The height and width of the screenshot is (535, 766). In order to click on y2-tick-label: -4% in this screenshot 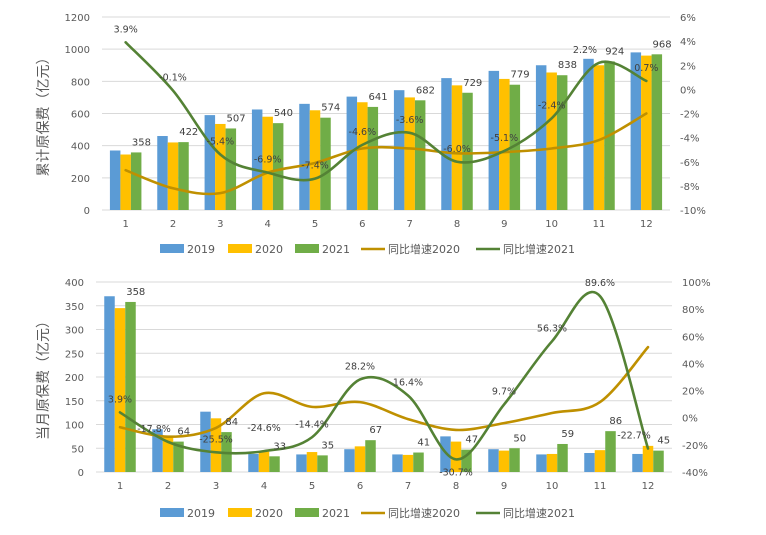, I will do `click(689, 139)`.